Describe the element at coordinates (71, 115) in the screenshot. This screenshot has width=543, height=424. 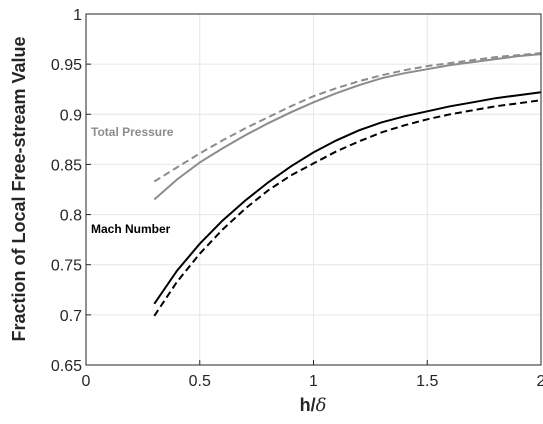
I see `y-tick-label: 0.9` at that location.